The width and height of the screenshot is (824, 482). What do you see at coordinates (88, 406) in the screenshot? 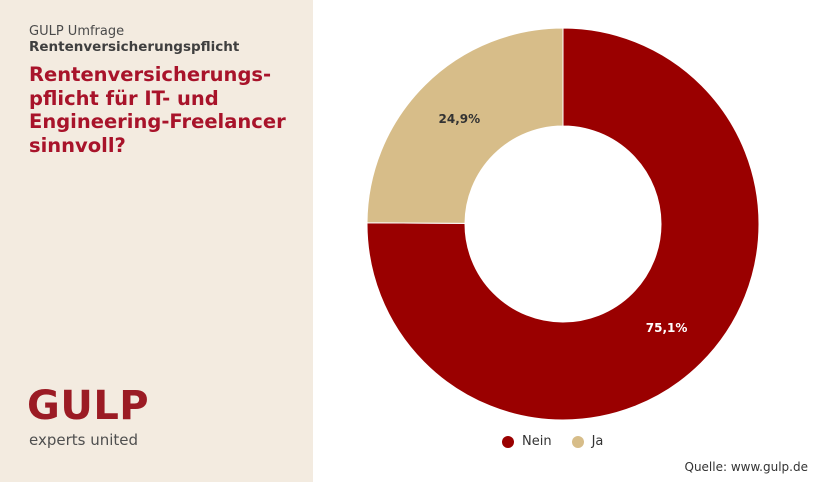
I see `logo-wordmark: GULP` at bounding box center [88, 406].